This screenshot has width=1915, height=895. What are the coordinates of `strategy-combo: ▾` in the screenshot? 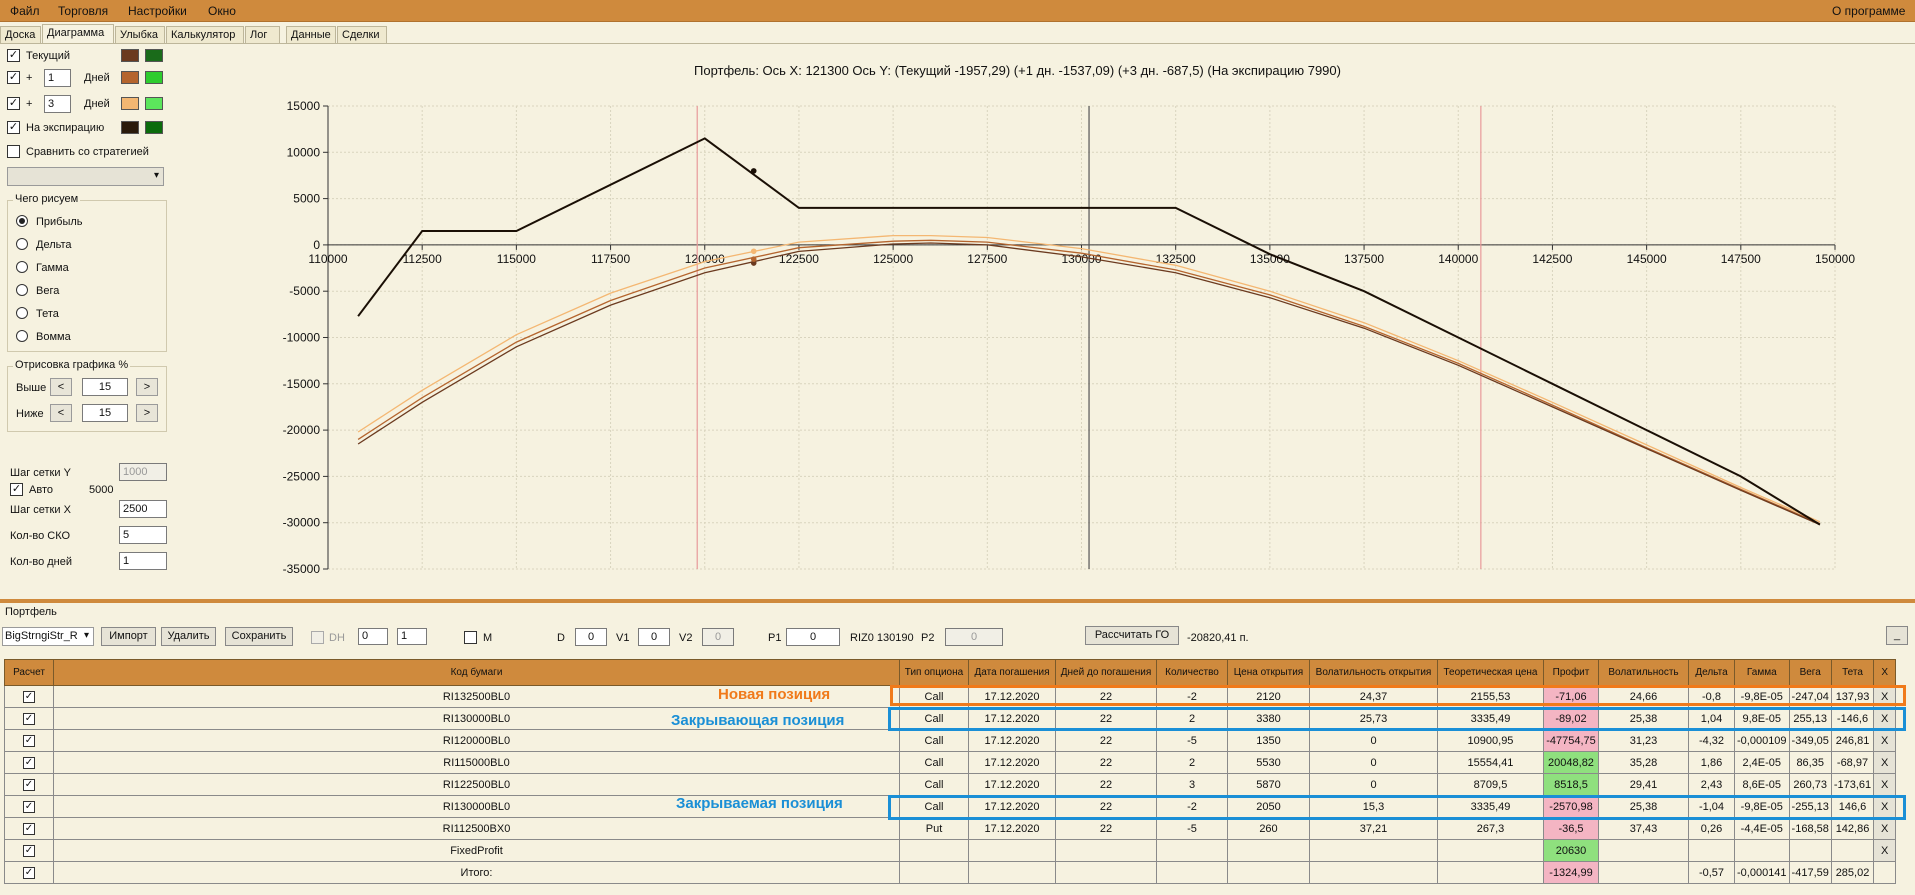 It's located at (85, 176).